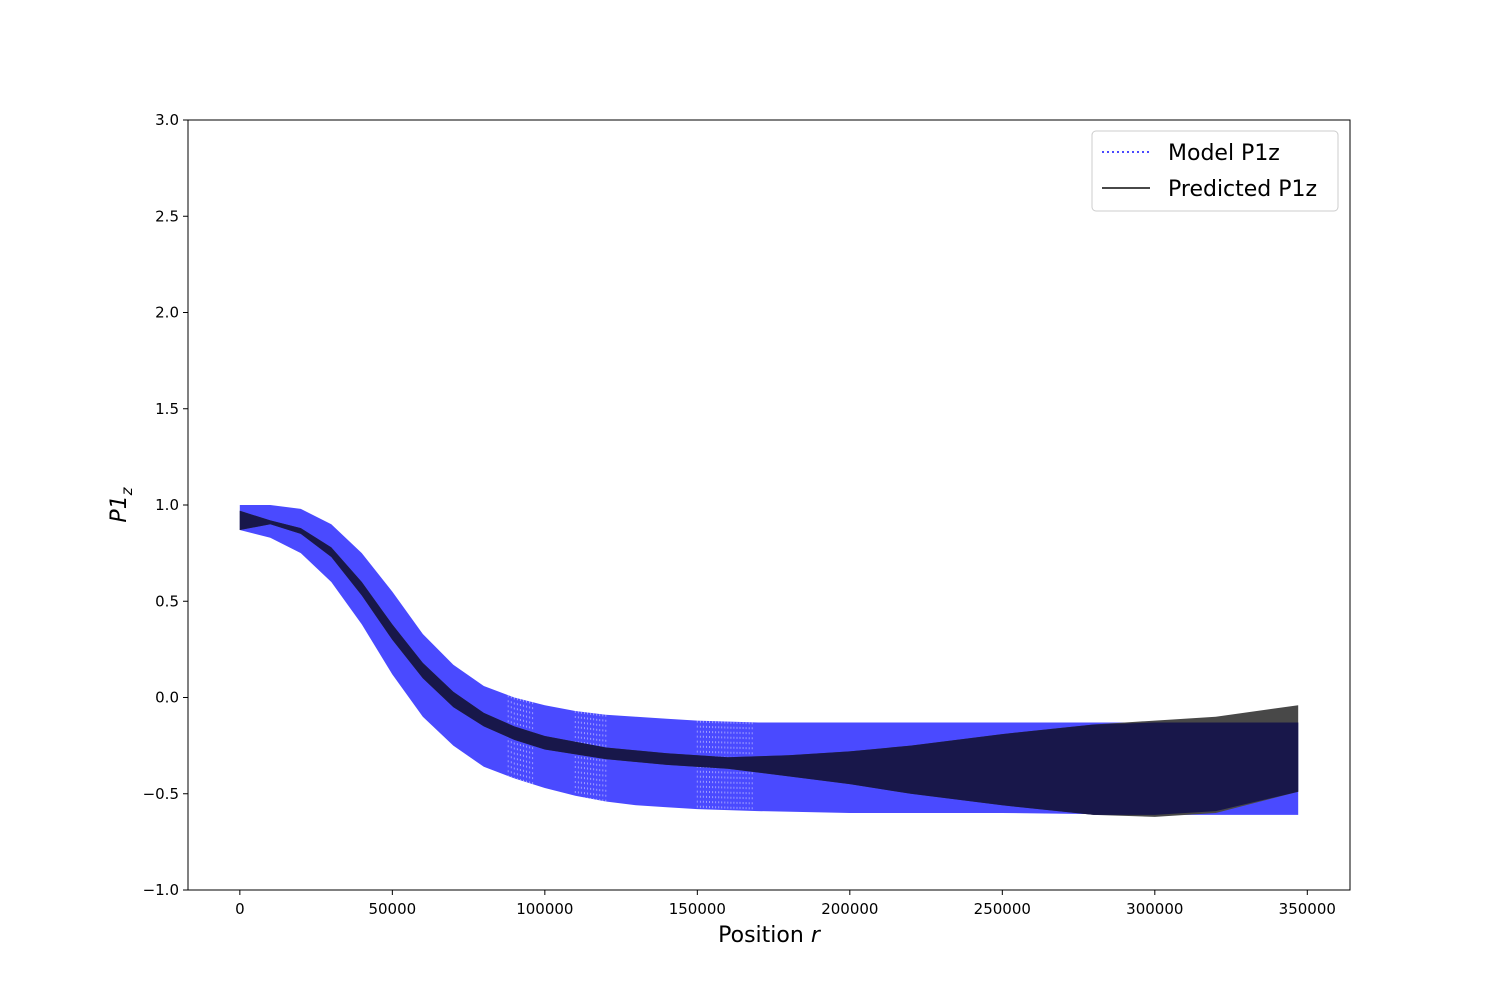 The image size is (1500, 1000). I want to click on y-tick-label-4: 1.0, so click(167, 505).